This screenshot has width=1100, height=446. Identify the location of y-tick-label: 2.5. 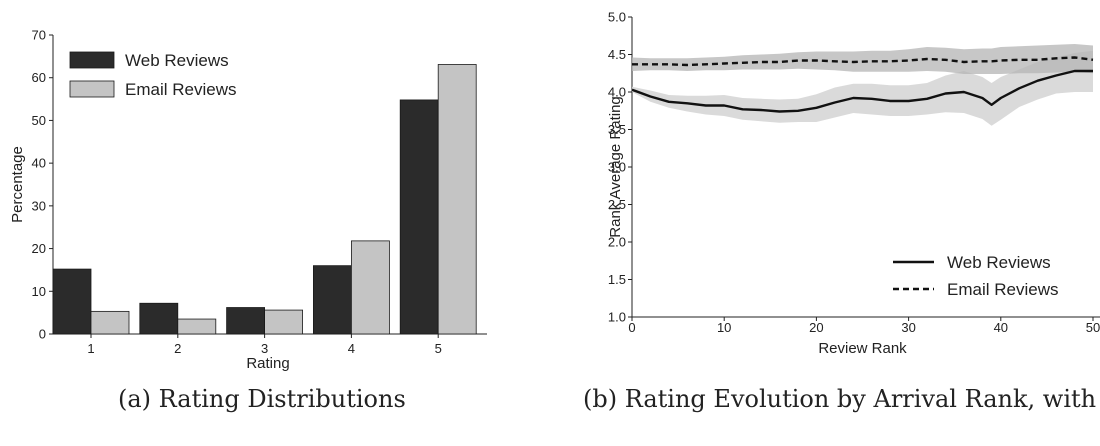
(617, 204).